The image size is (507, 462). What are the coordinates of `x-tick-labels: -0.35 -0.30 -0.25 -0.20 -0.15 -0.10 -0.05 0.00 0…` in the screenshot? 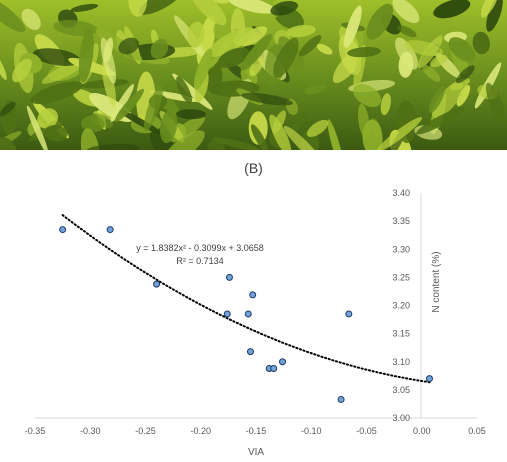 It's located at (255, 431).